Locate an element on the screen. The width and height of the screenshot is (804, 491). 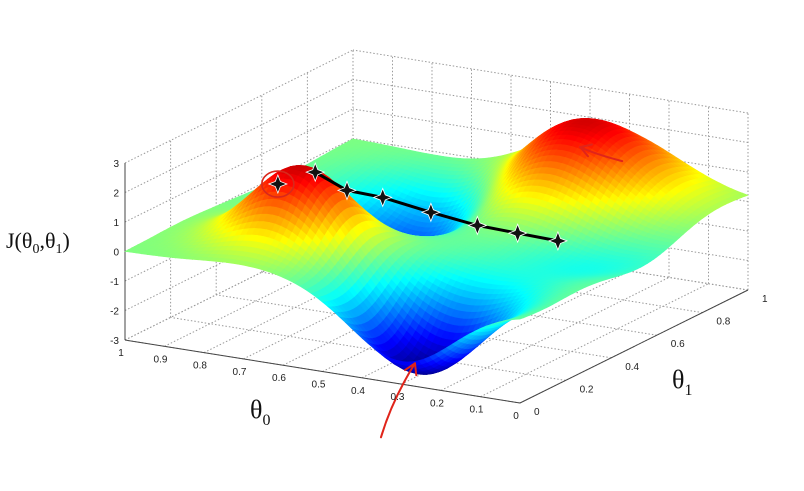
z-tick-label: 1 is located at coordinates (116, 223).